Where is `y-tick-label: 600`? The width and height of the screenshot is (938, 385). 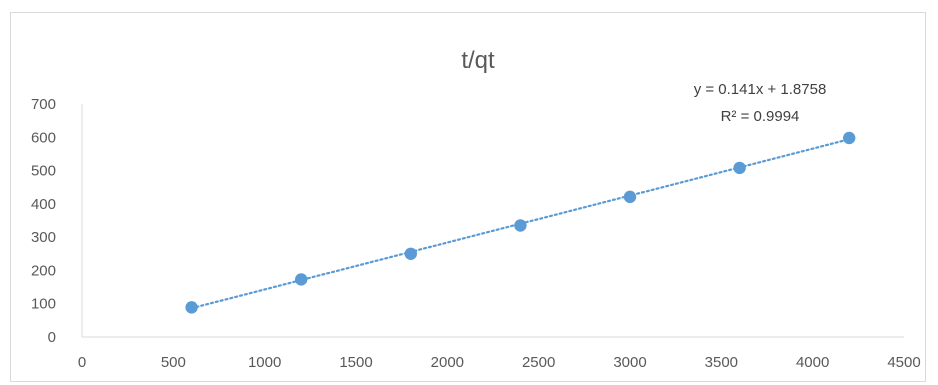
y-tick-label: 600 is located at coordinates (43, 137).